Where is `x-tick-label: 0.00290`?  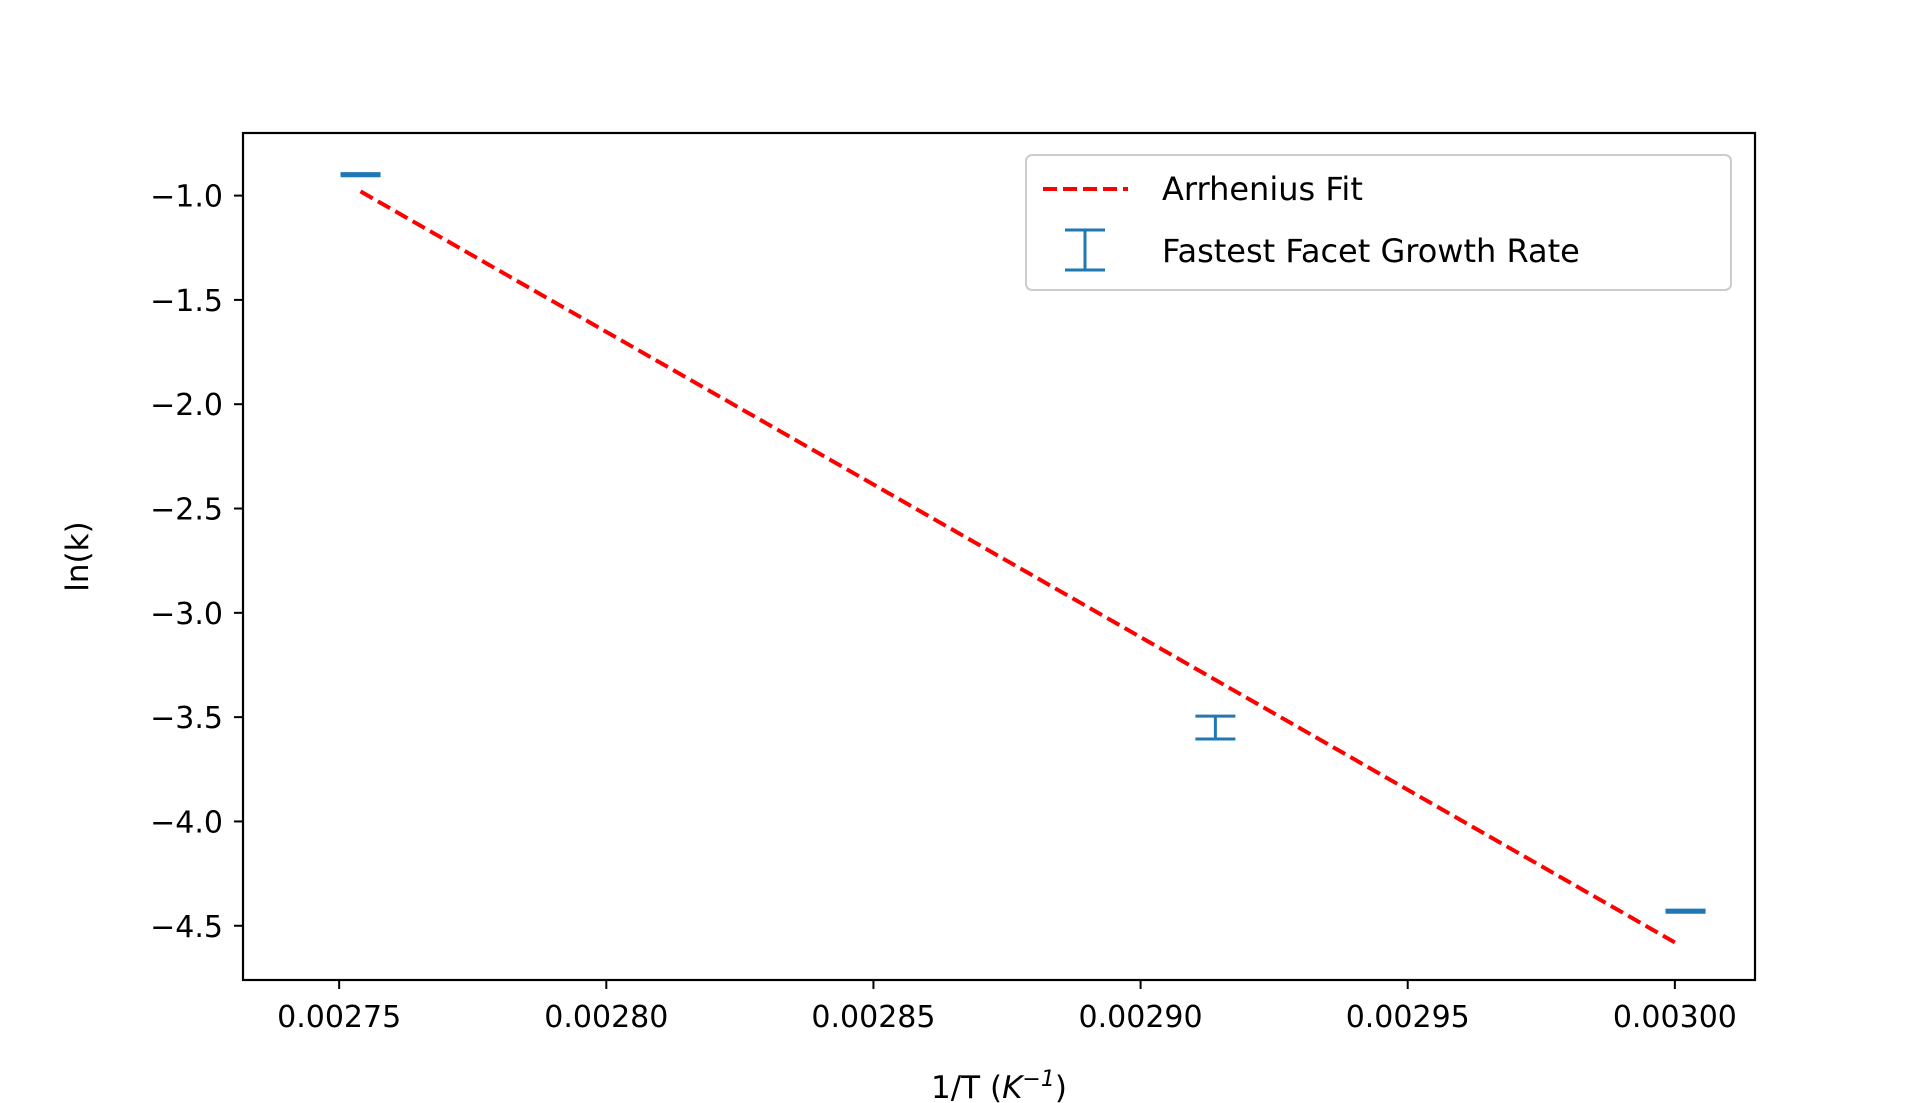
x-tick-label: 0.00290 is located at coordinates (1141, 1017).